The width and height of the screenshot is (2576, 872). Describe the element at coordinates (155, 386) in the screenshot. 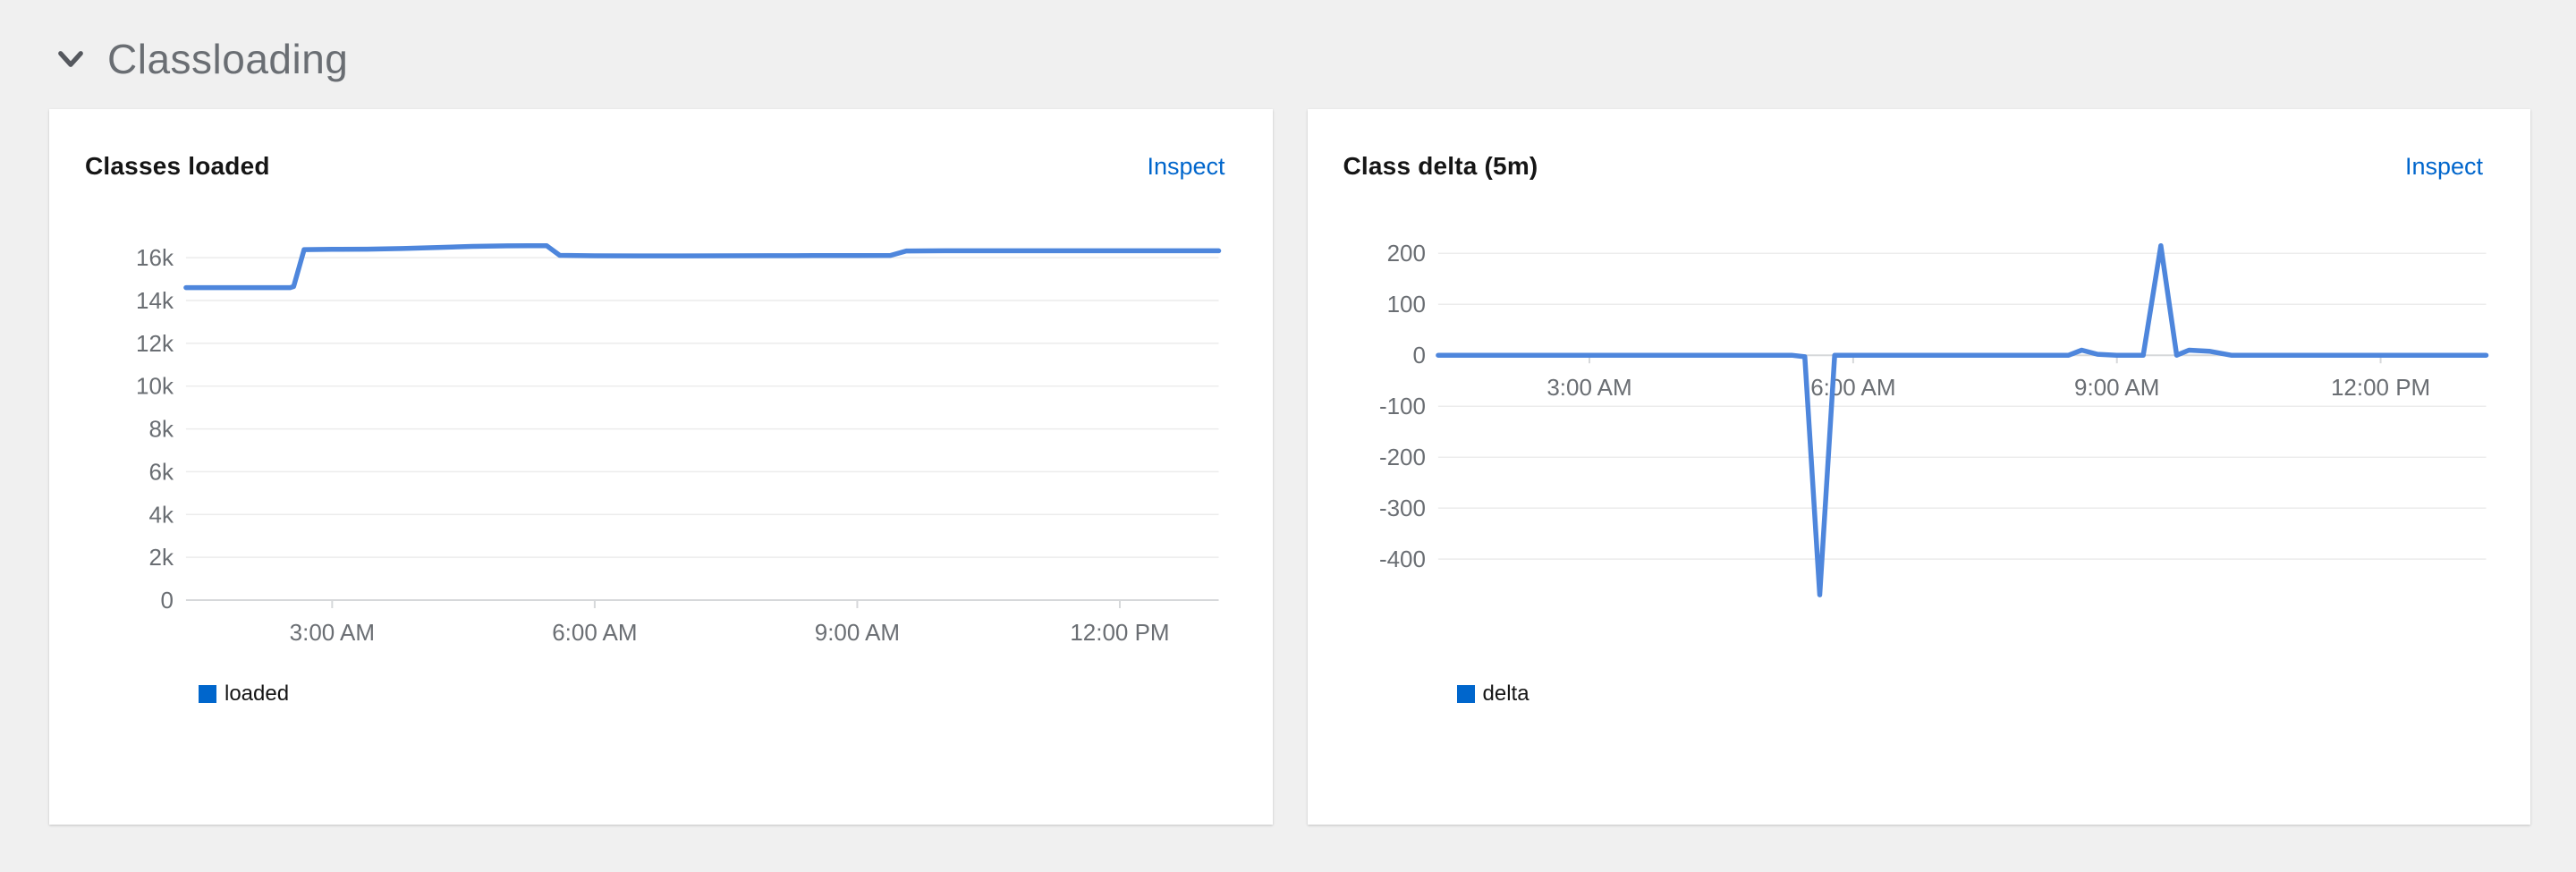

I see `svg-text: 10k` at that location.